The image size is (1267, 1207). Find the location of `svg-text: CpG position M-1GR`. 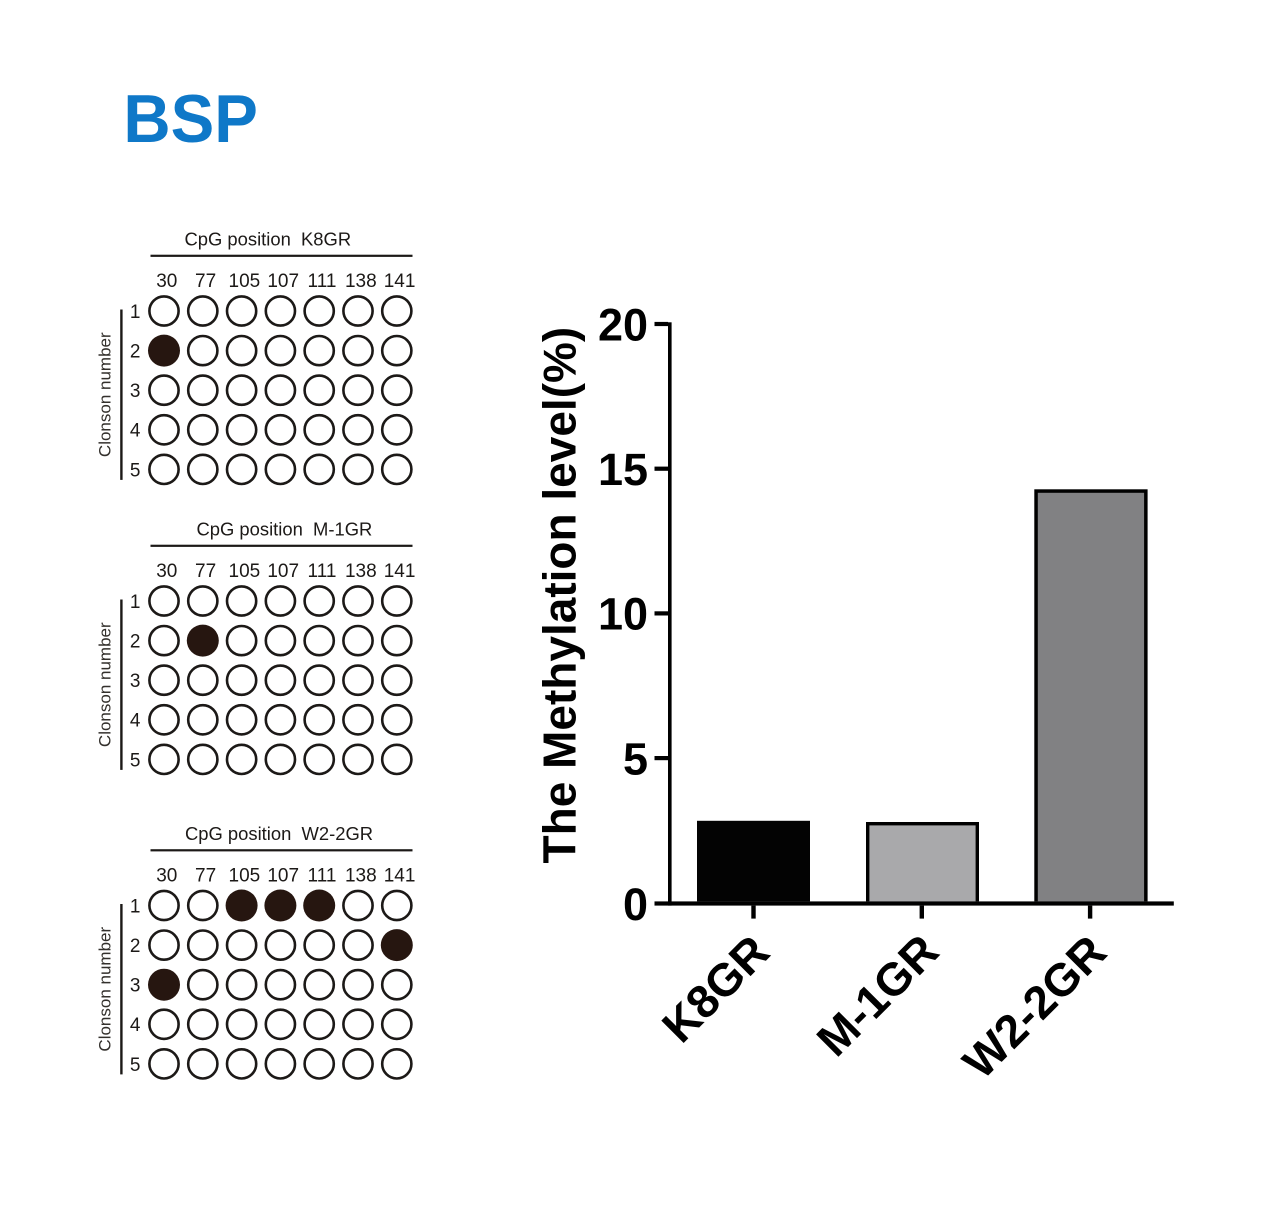

svg-text: CpG position M-1GR is located at coordinates (285, 529).